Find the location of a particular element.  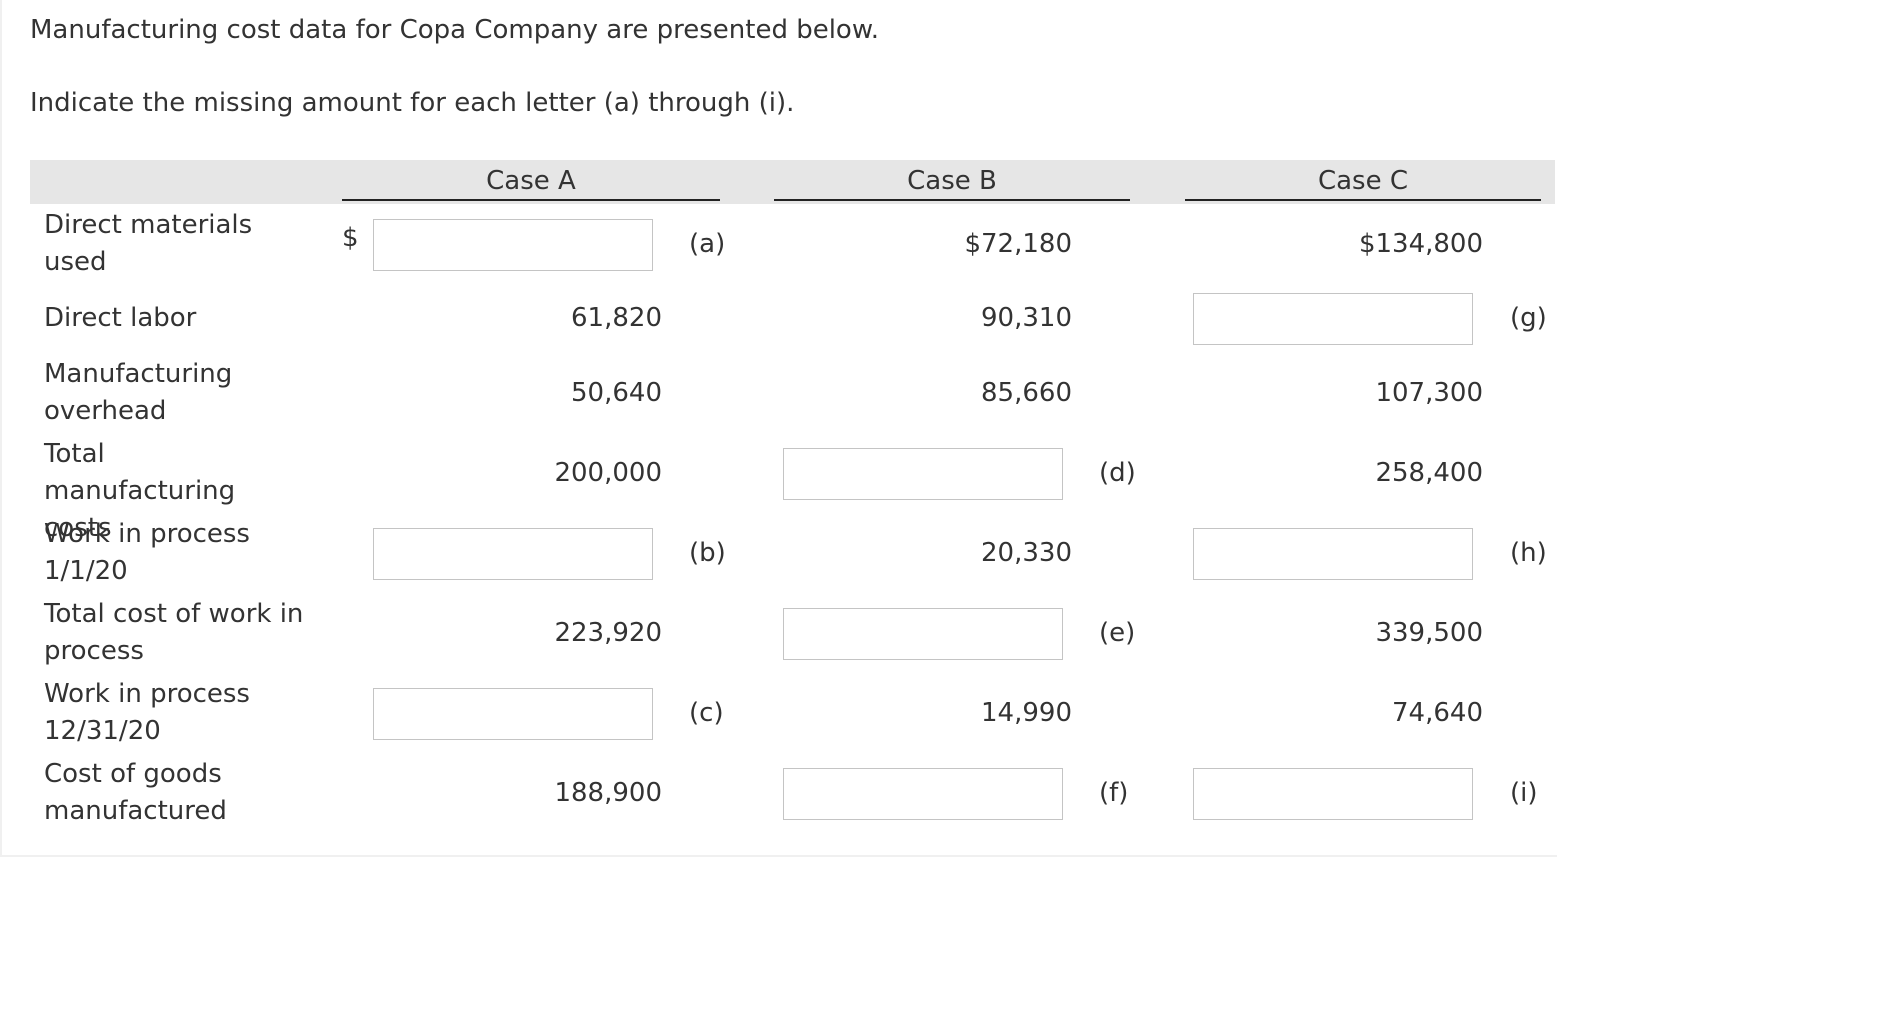

answer-letter: (h) is located at coordinates (1528, 553).